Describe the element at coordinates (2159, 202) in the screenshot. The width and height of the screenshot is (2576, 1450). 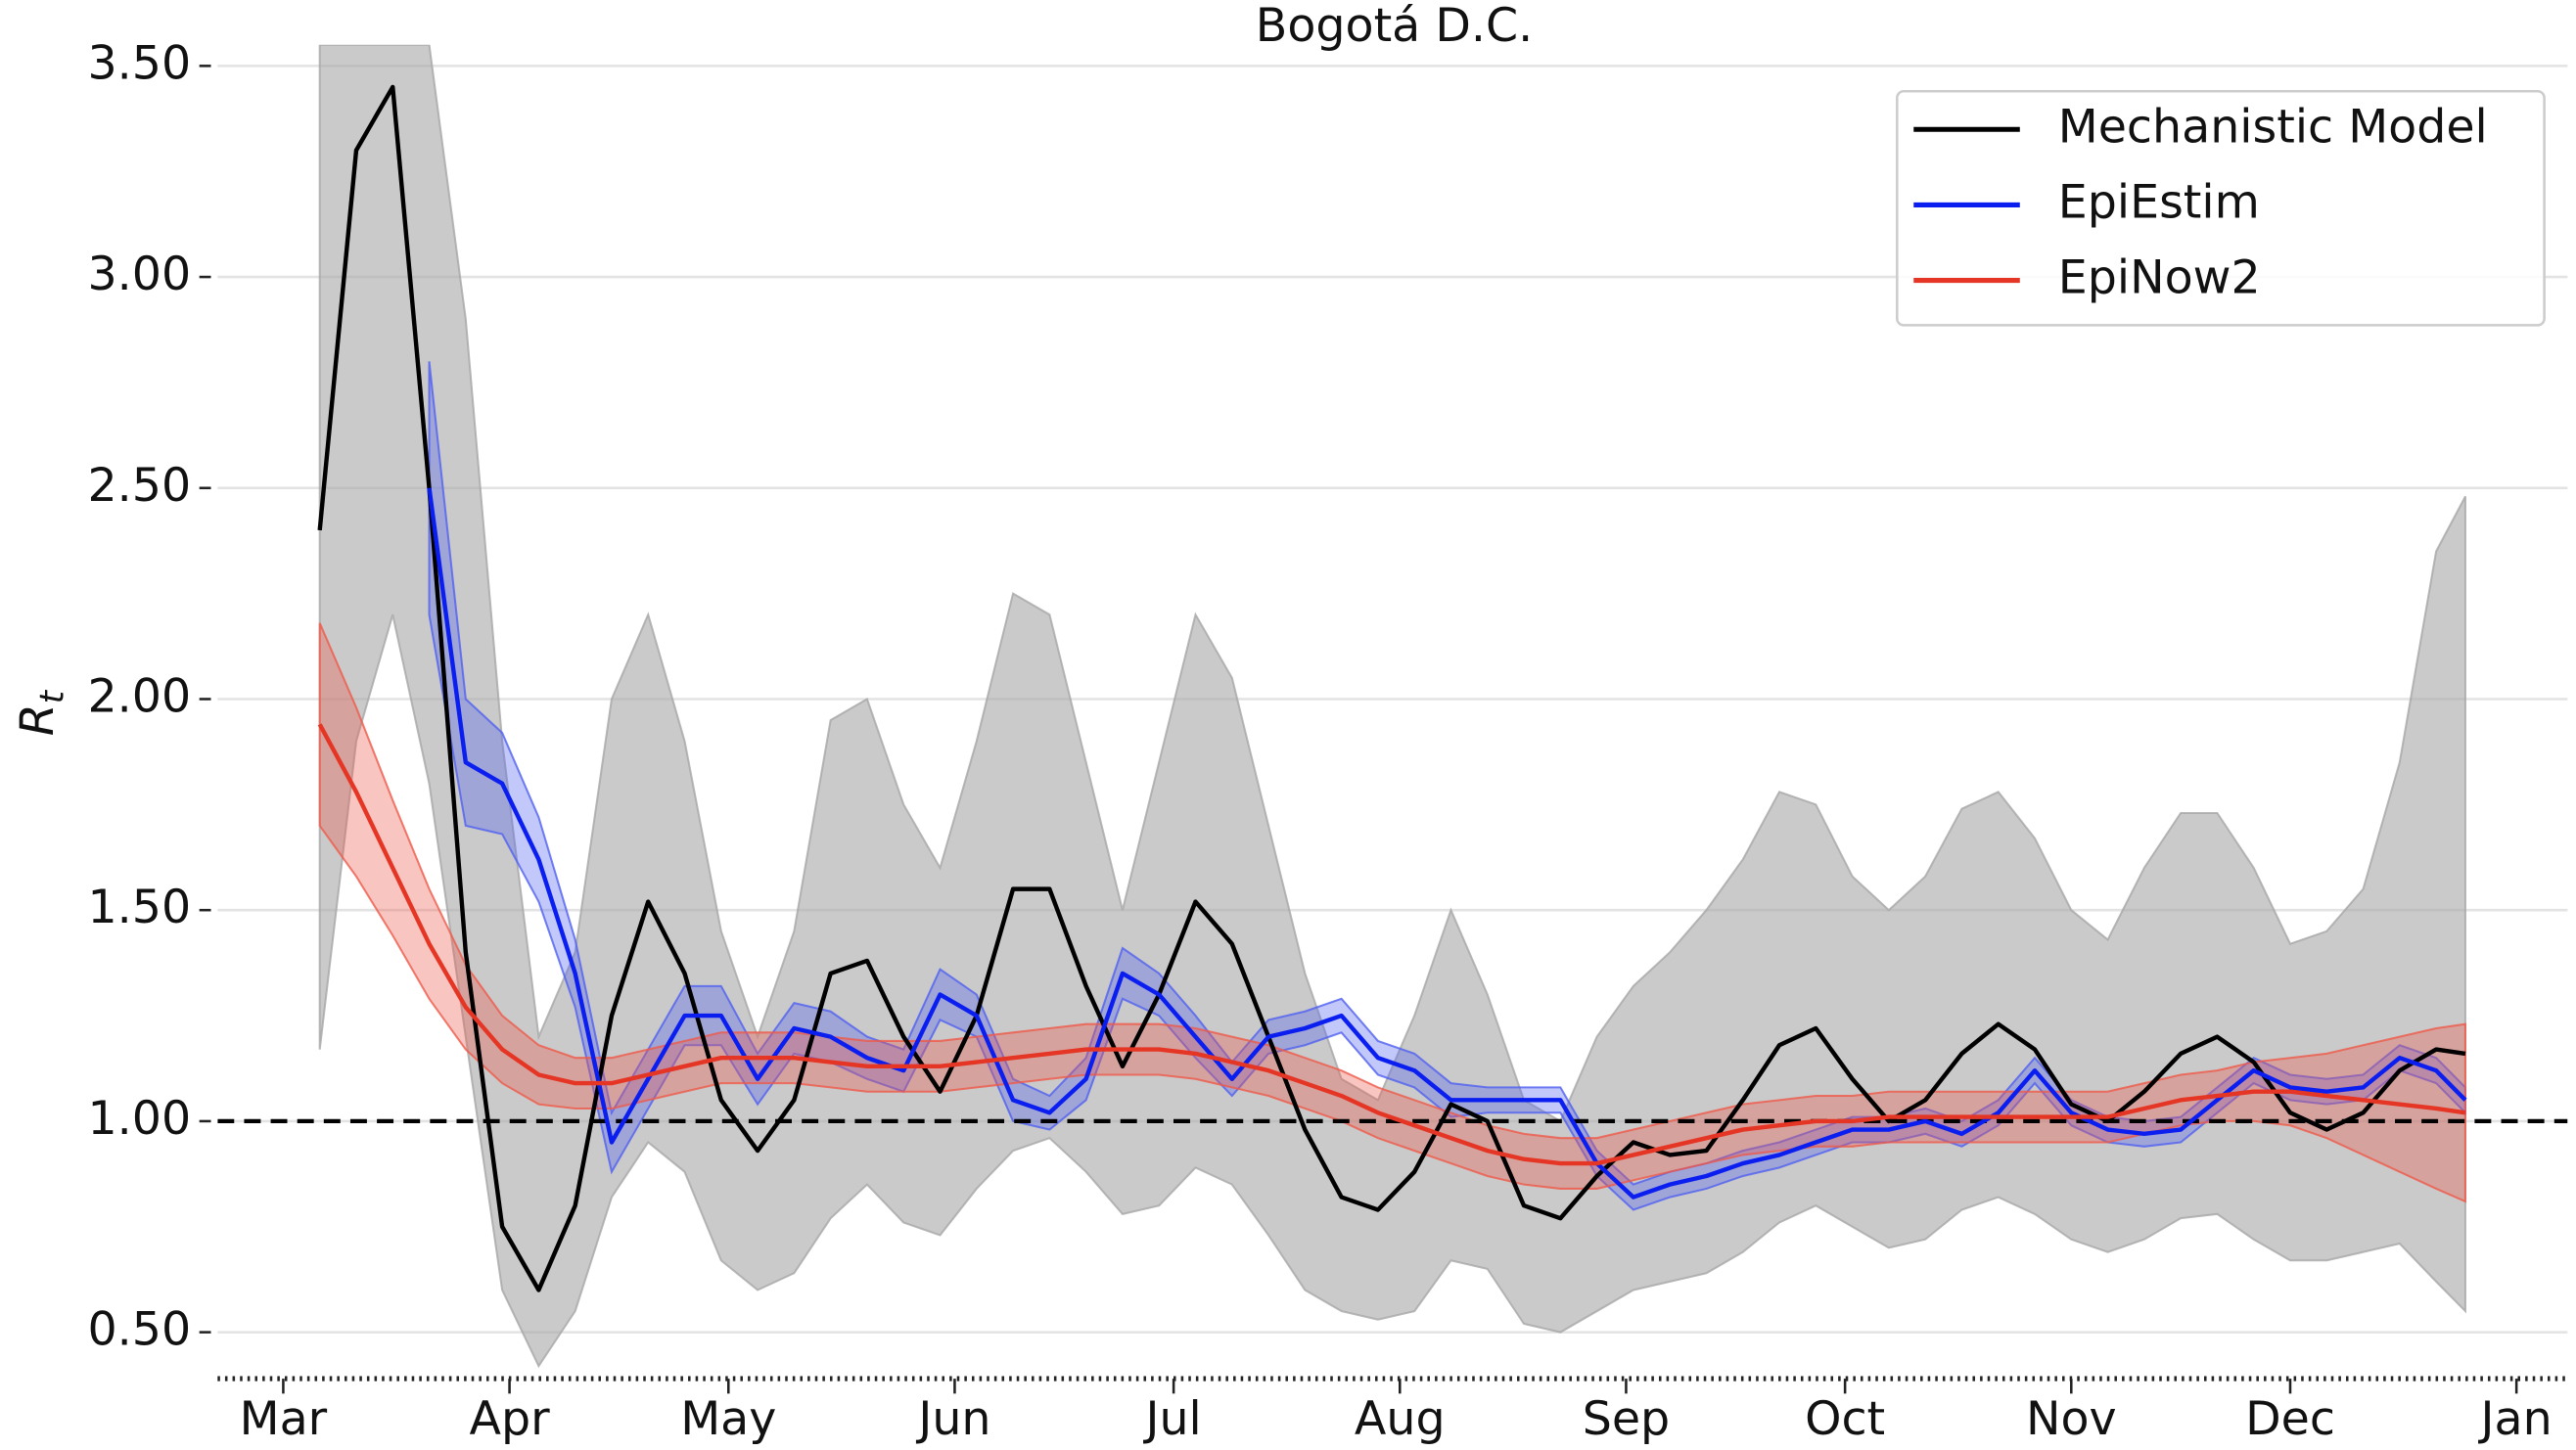
I see `legend-label: EpiEstim` at that location.